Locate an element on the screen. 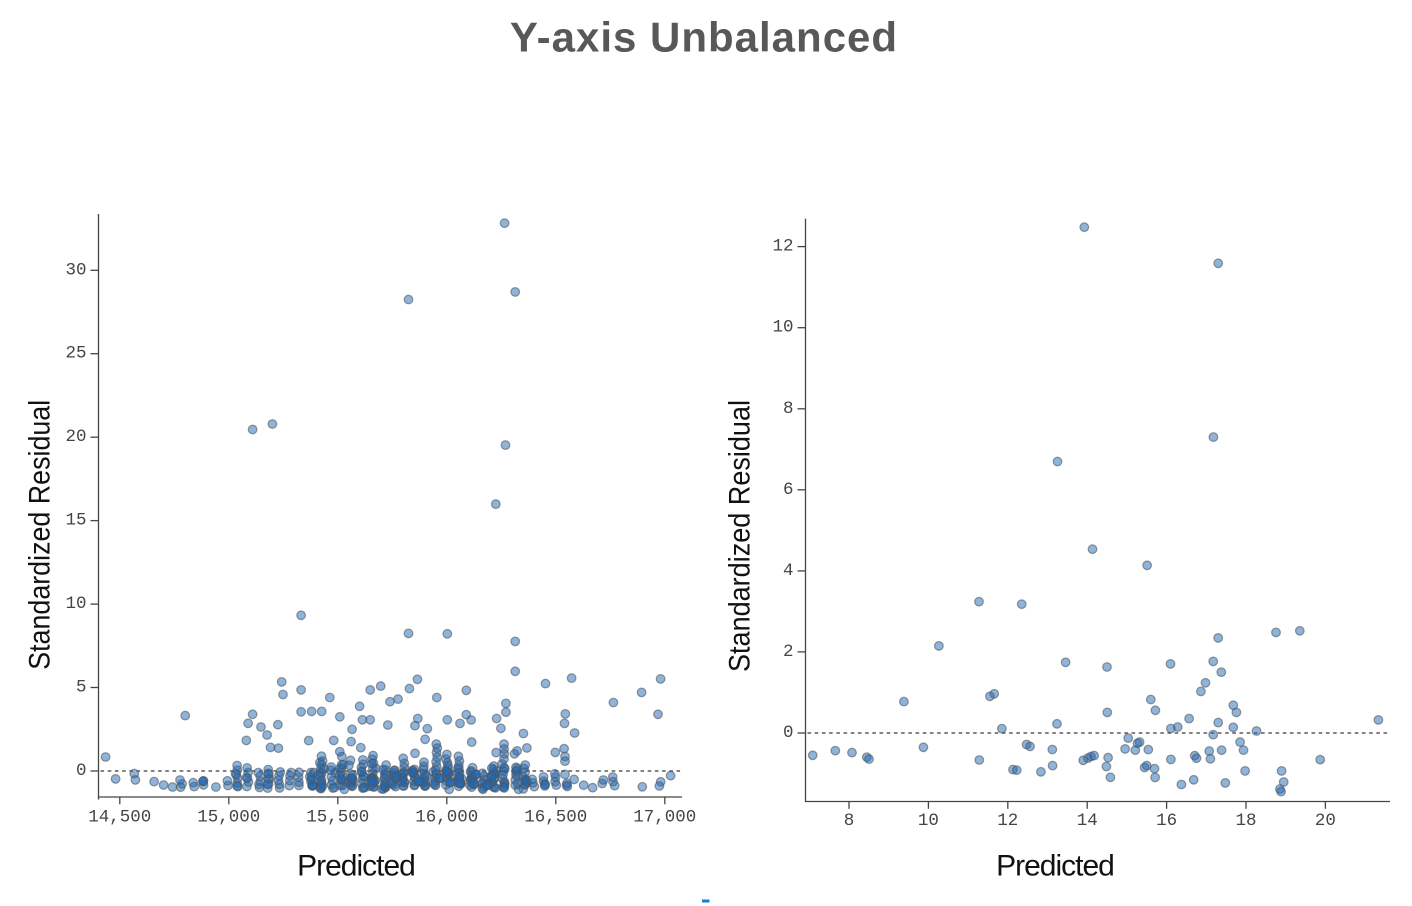 The image size is (1412, 906). svg-text: 16 is located at coordinates (1166, 821).